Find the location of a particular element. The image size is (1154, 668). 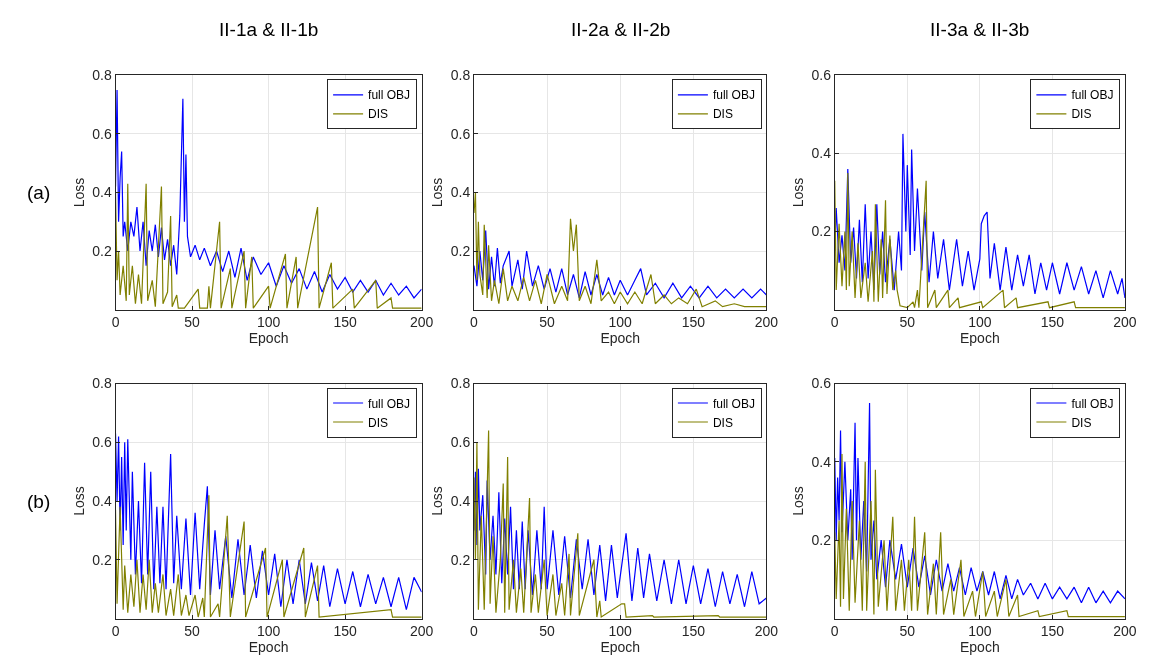

chart-title: II-2a & II-2b is located at coordinates (621, 29).